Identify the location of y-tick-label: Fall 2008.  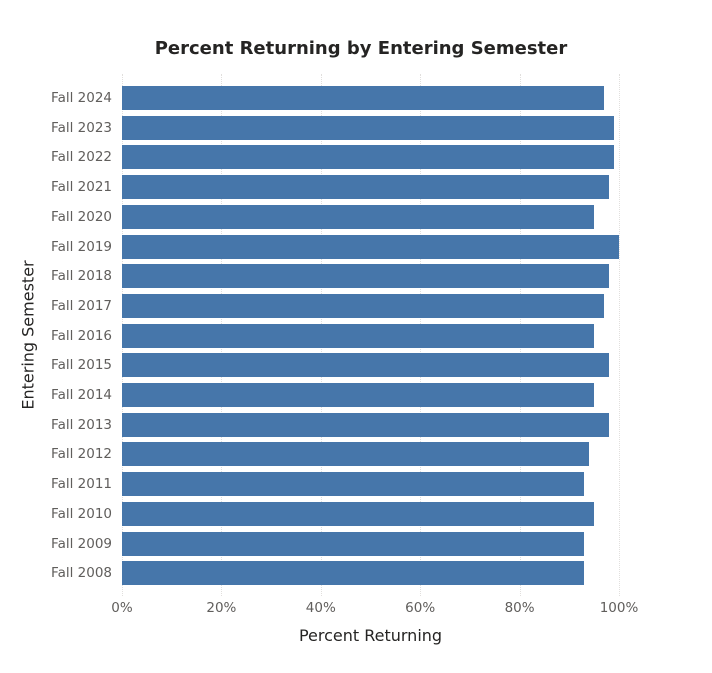
(81, 573).